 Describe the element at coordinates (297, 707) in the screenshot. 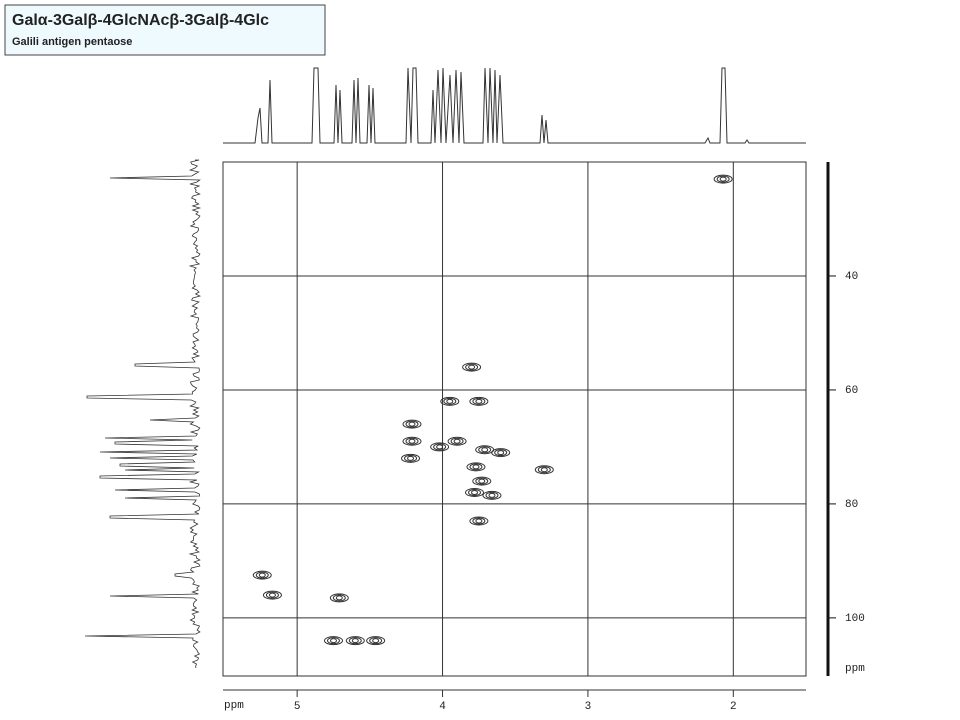

I see `x-tick-label: 5` at that location.